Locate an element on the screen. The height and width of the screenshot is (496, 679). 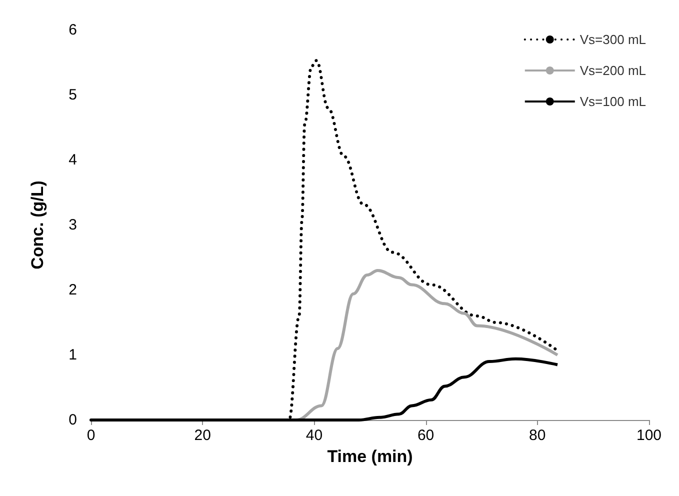
y-tick-label: 3 is located at coordinates (72, 225).